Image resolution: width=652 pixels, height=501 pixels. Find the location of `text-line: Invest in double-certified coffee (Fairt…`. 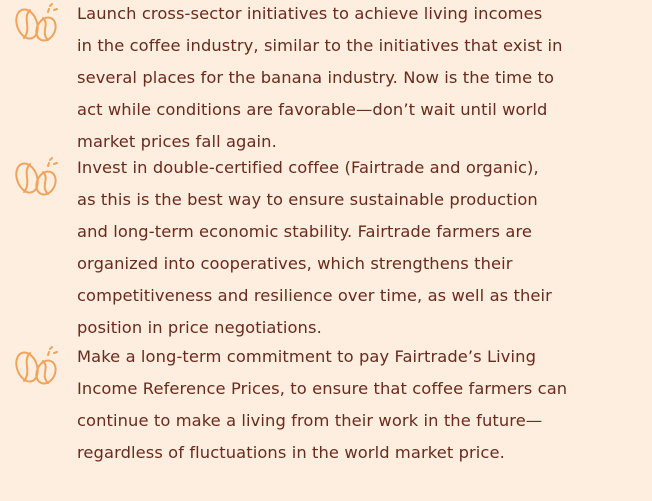

text-line: Invest in double-certified coffee (Fairt… is located at coordinates (308, 167).